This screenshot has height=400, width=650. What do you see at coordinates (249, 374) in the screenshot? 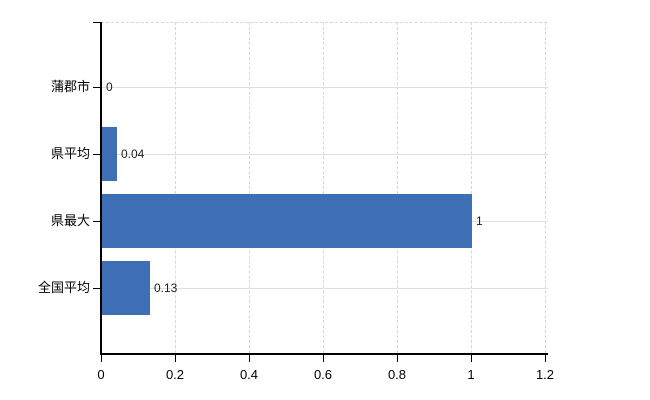
I see `x-axis-tick-label: 0.4` at bounding box center [249, 374].